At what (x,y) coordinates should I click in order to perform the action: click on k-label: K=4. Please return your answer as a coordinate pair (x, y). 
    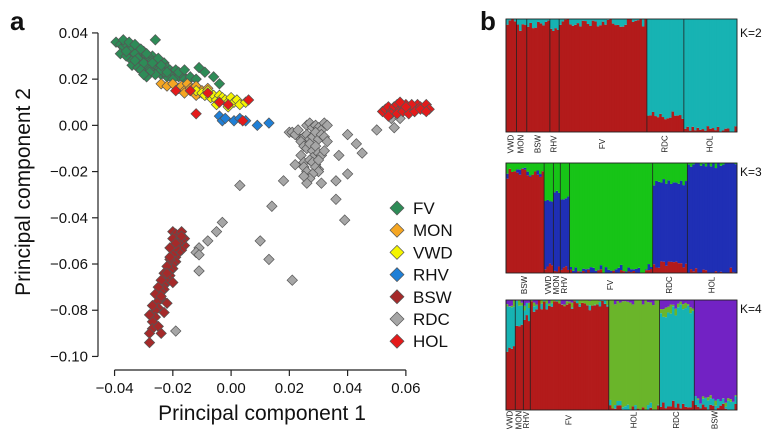
    Looking at the image, I should click on (751, 309).